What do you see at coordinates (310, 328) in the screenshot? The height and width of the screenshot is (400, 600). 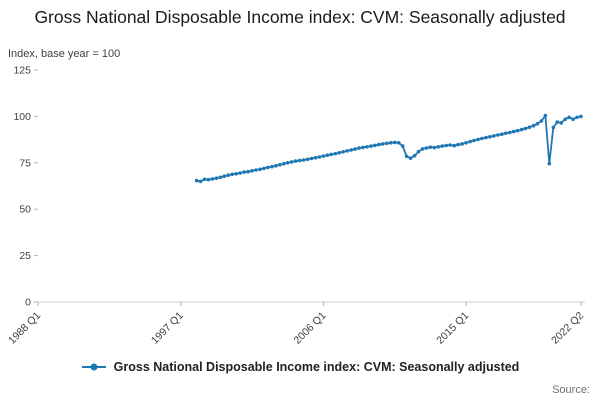 I see `x-tick-label: 2006 Q1` at bounding box center [310, 328].